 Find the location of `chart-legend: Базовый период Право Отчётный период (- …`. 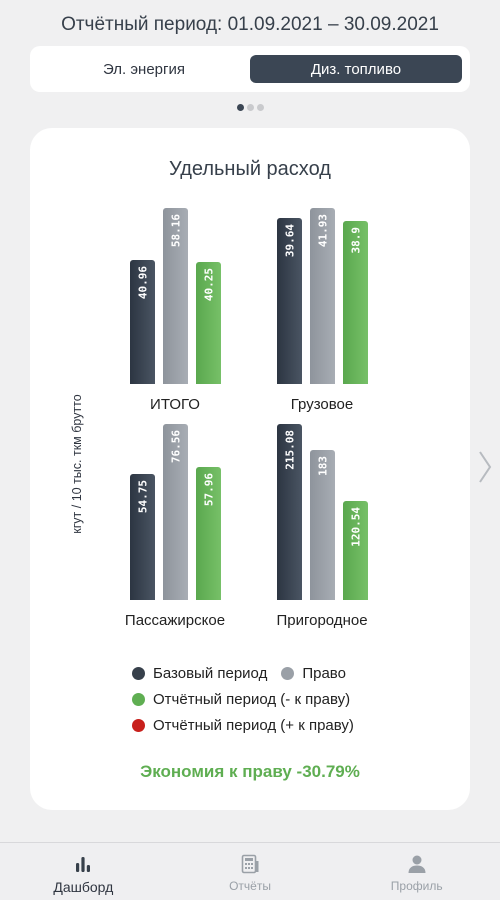

chart-legend: Базовый период Право Отчётный период (- … is located at coordinates (243, 699).